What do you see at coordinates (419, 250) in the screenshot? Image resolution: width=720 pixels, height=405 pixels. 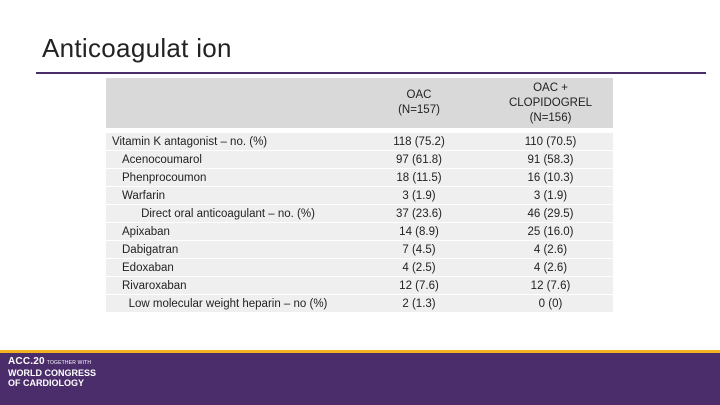 I see `row-oac-value: 7 (4.5)` at bounding box center [419, 250].